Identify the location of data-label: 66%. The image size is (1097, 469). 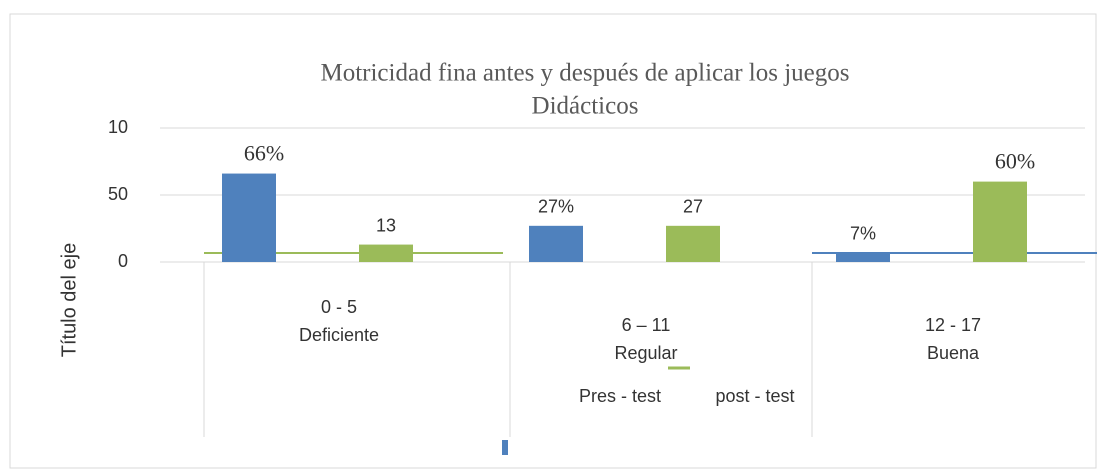
(264, 153).